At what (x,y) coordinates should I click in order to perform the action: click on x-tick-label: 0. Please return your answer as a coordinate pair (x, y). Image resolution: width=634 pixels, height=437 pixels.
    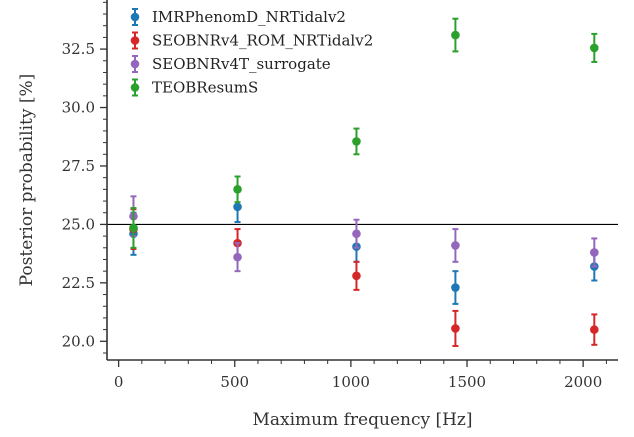
    Looking at the image, I should click on (119, 382).